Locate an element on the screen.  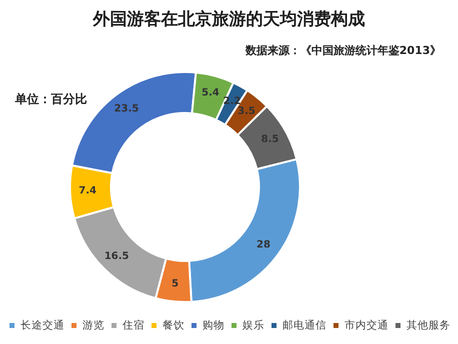
legend-label: 住宿 is located at coordinates (133, 325).